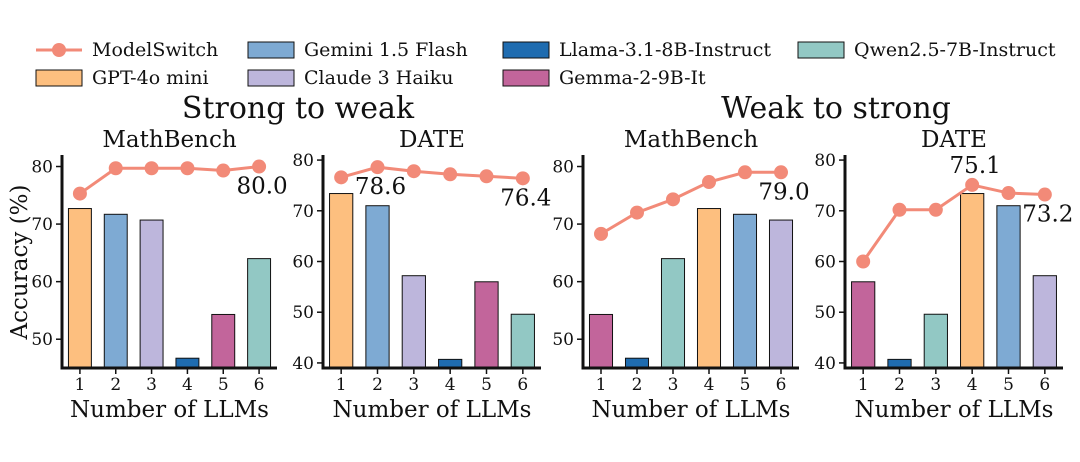 This screenshot has height=462, width=1080. What do you see at coordinates (150, 78) in the screenshot?
I see `legend-label: GPT-4o mini` at bounding box center [150, 78].